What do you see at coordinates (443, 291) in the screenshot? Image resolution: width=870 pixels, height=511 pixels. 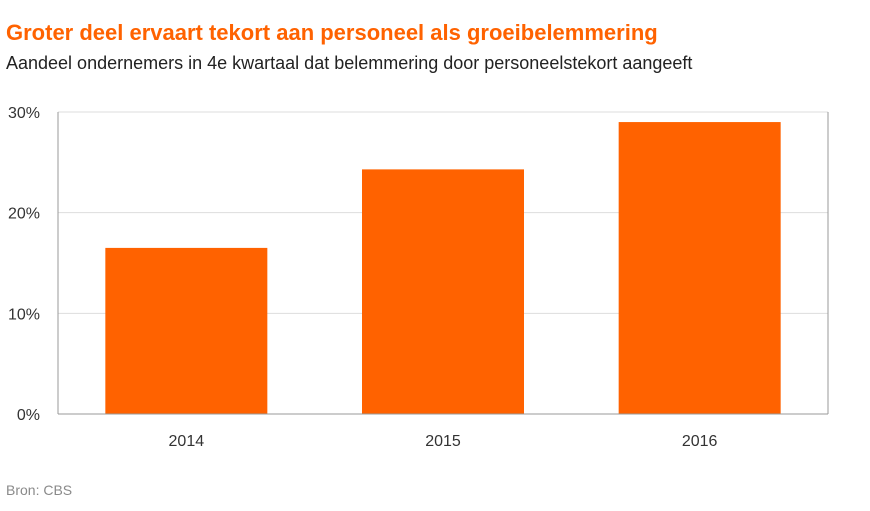 I see `bar-2015` at bounding box center [443, 291].